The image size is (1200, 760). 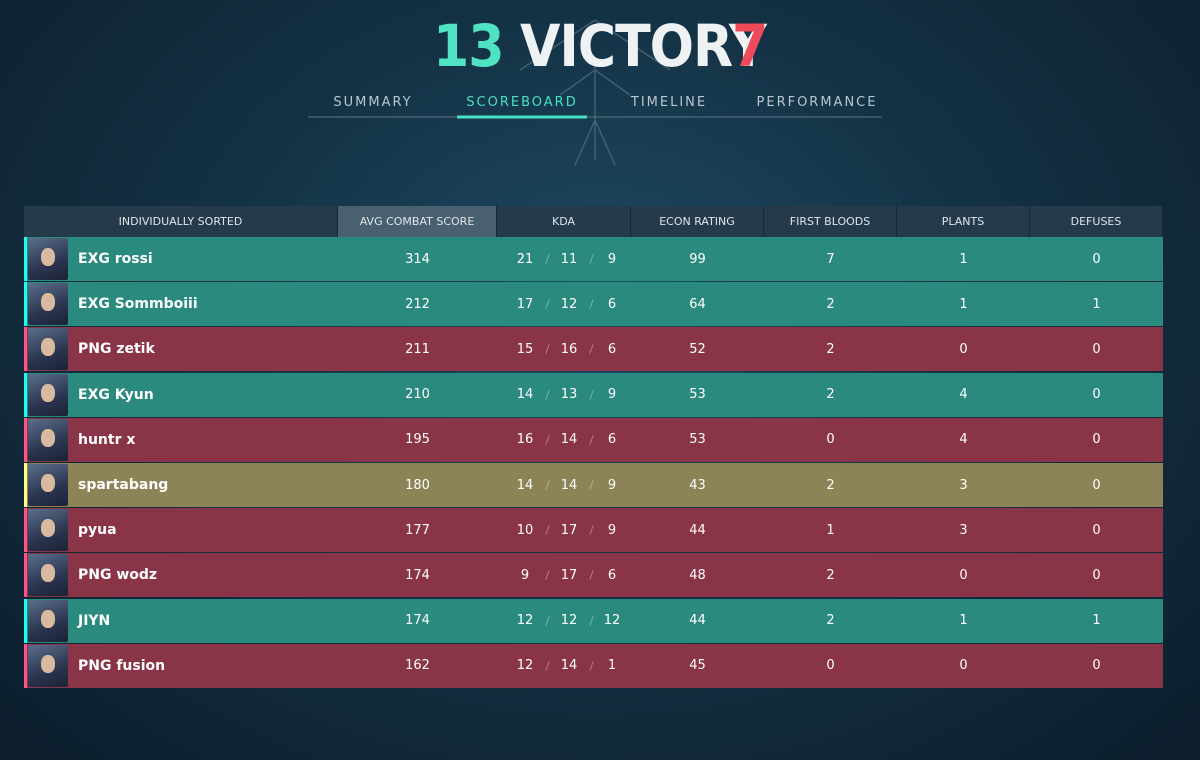 What do you see at coordinates (94, 620) in the screenshot?
I see `player-name: JIYN` at bounding box center [94, 620].